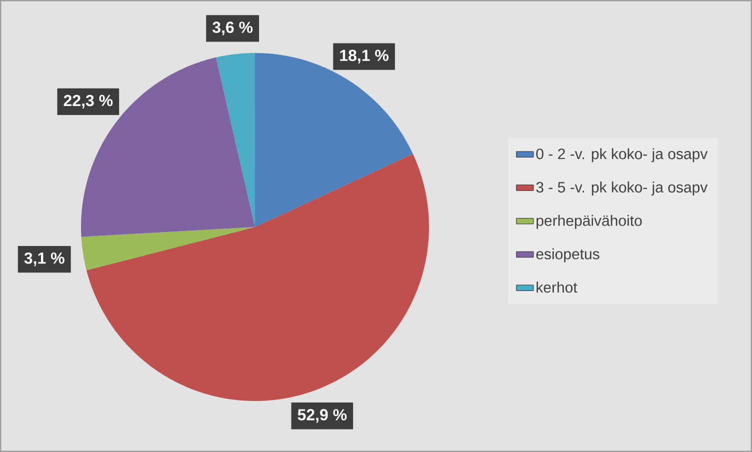 The height and width of the screenshot is (452, 752). What do you see at coordinates (622, 189) in the screenshot?
I see `legend-label: 3 - 5 -v. pk koko- ja osapv` at bounding box center [622, 189].